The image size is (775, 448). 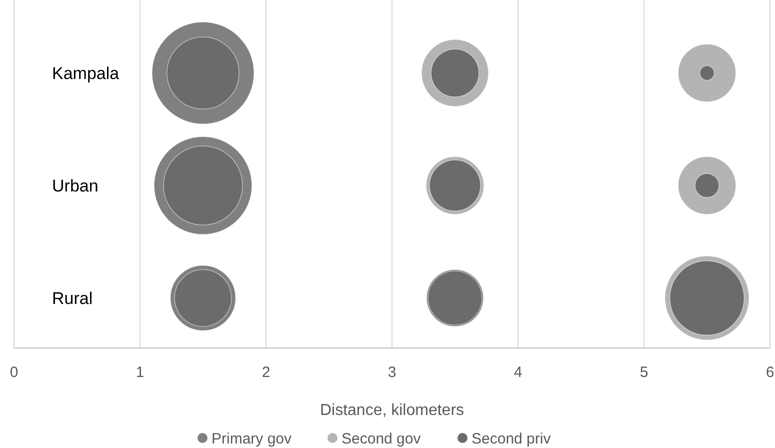 What do you see at coordinates (770, 372) in the screenshot?
I see `x-tick-label: 6` at bounding box center [770, 372].